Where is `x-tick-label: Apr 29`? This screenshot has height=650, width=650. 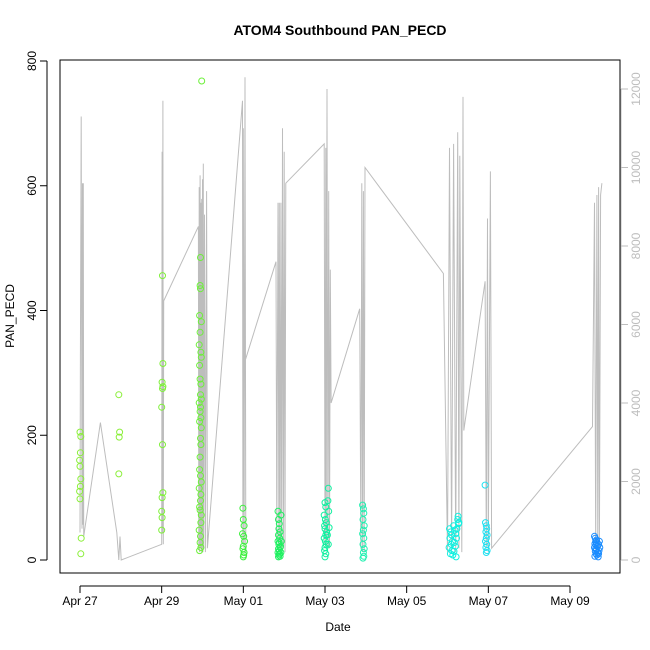 x-tick-label: Apr 29 is located at coordinates (162, 601).